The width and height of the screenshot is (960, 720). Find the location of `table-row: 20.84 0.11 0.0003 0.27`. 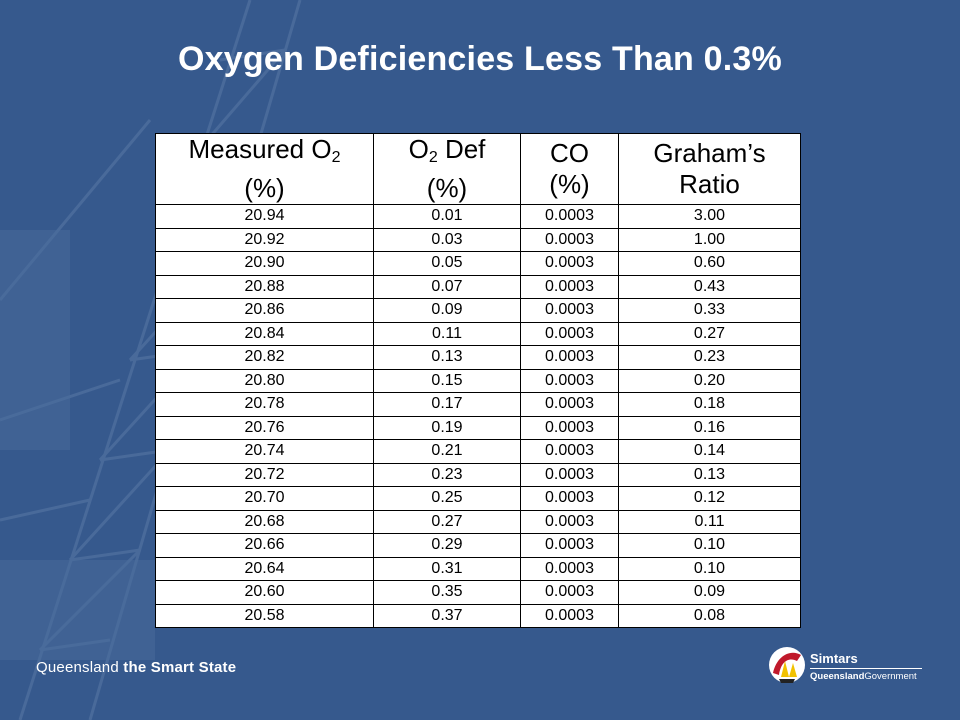

table-row: 20.84 0.11 0.0003 0.27 is located at coordinates (478, 333).